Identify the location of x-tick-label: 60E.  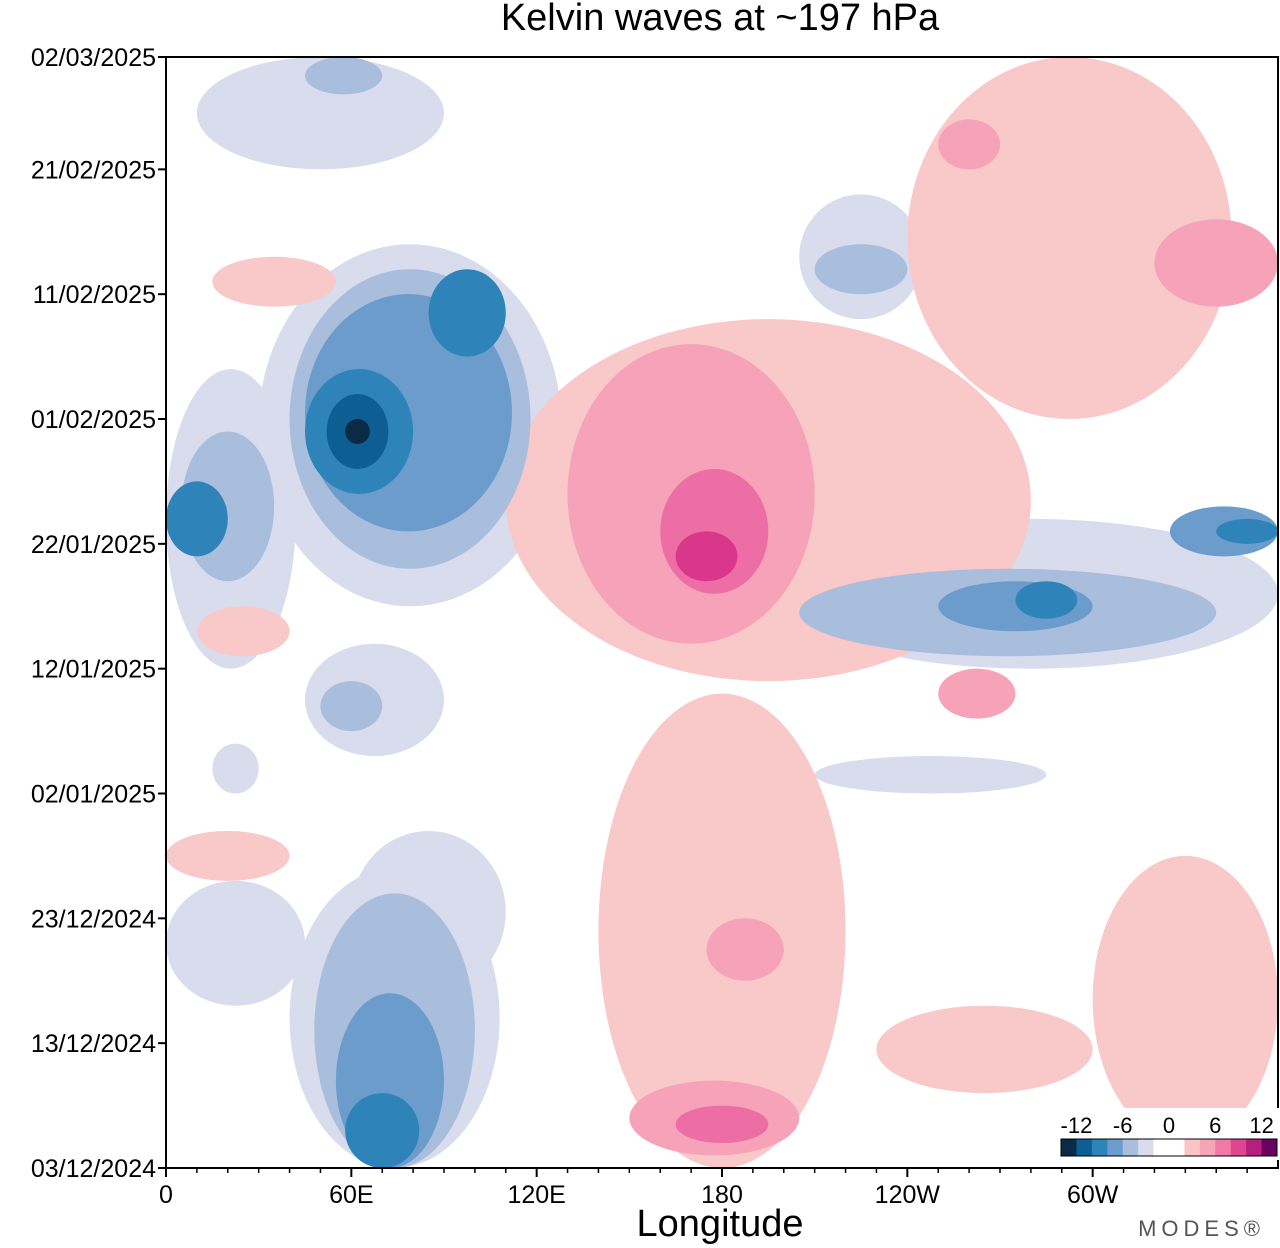
(351, 1195).